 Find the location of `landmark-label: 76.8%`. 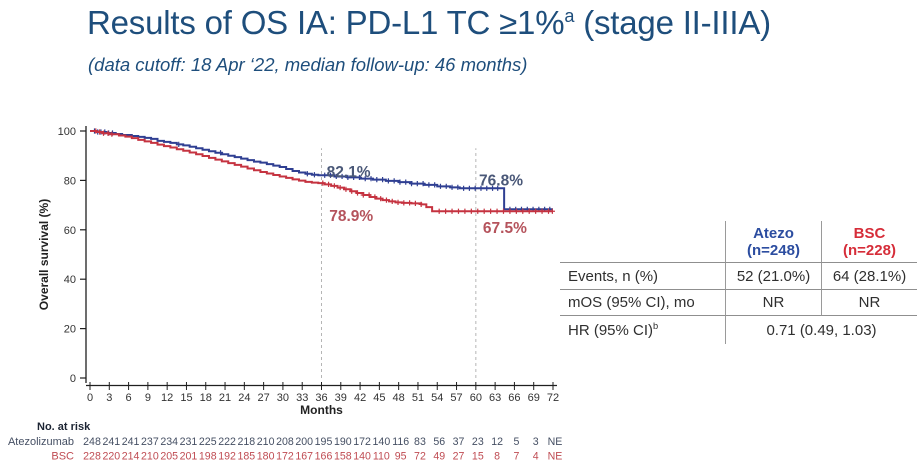

landmark-label: 76.8% is located at coordinates (501, 181).